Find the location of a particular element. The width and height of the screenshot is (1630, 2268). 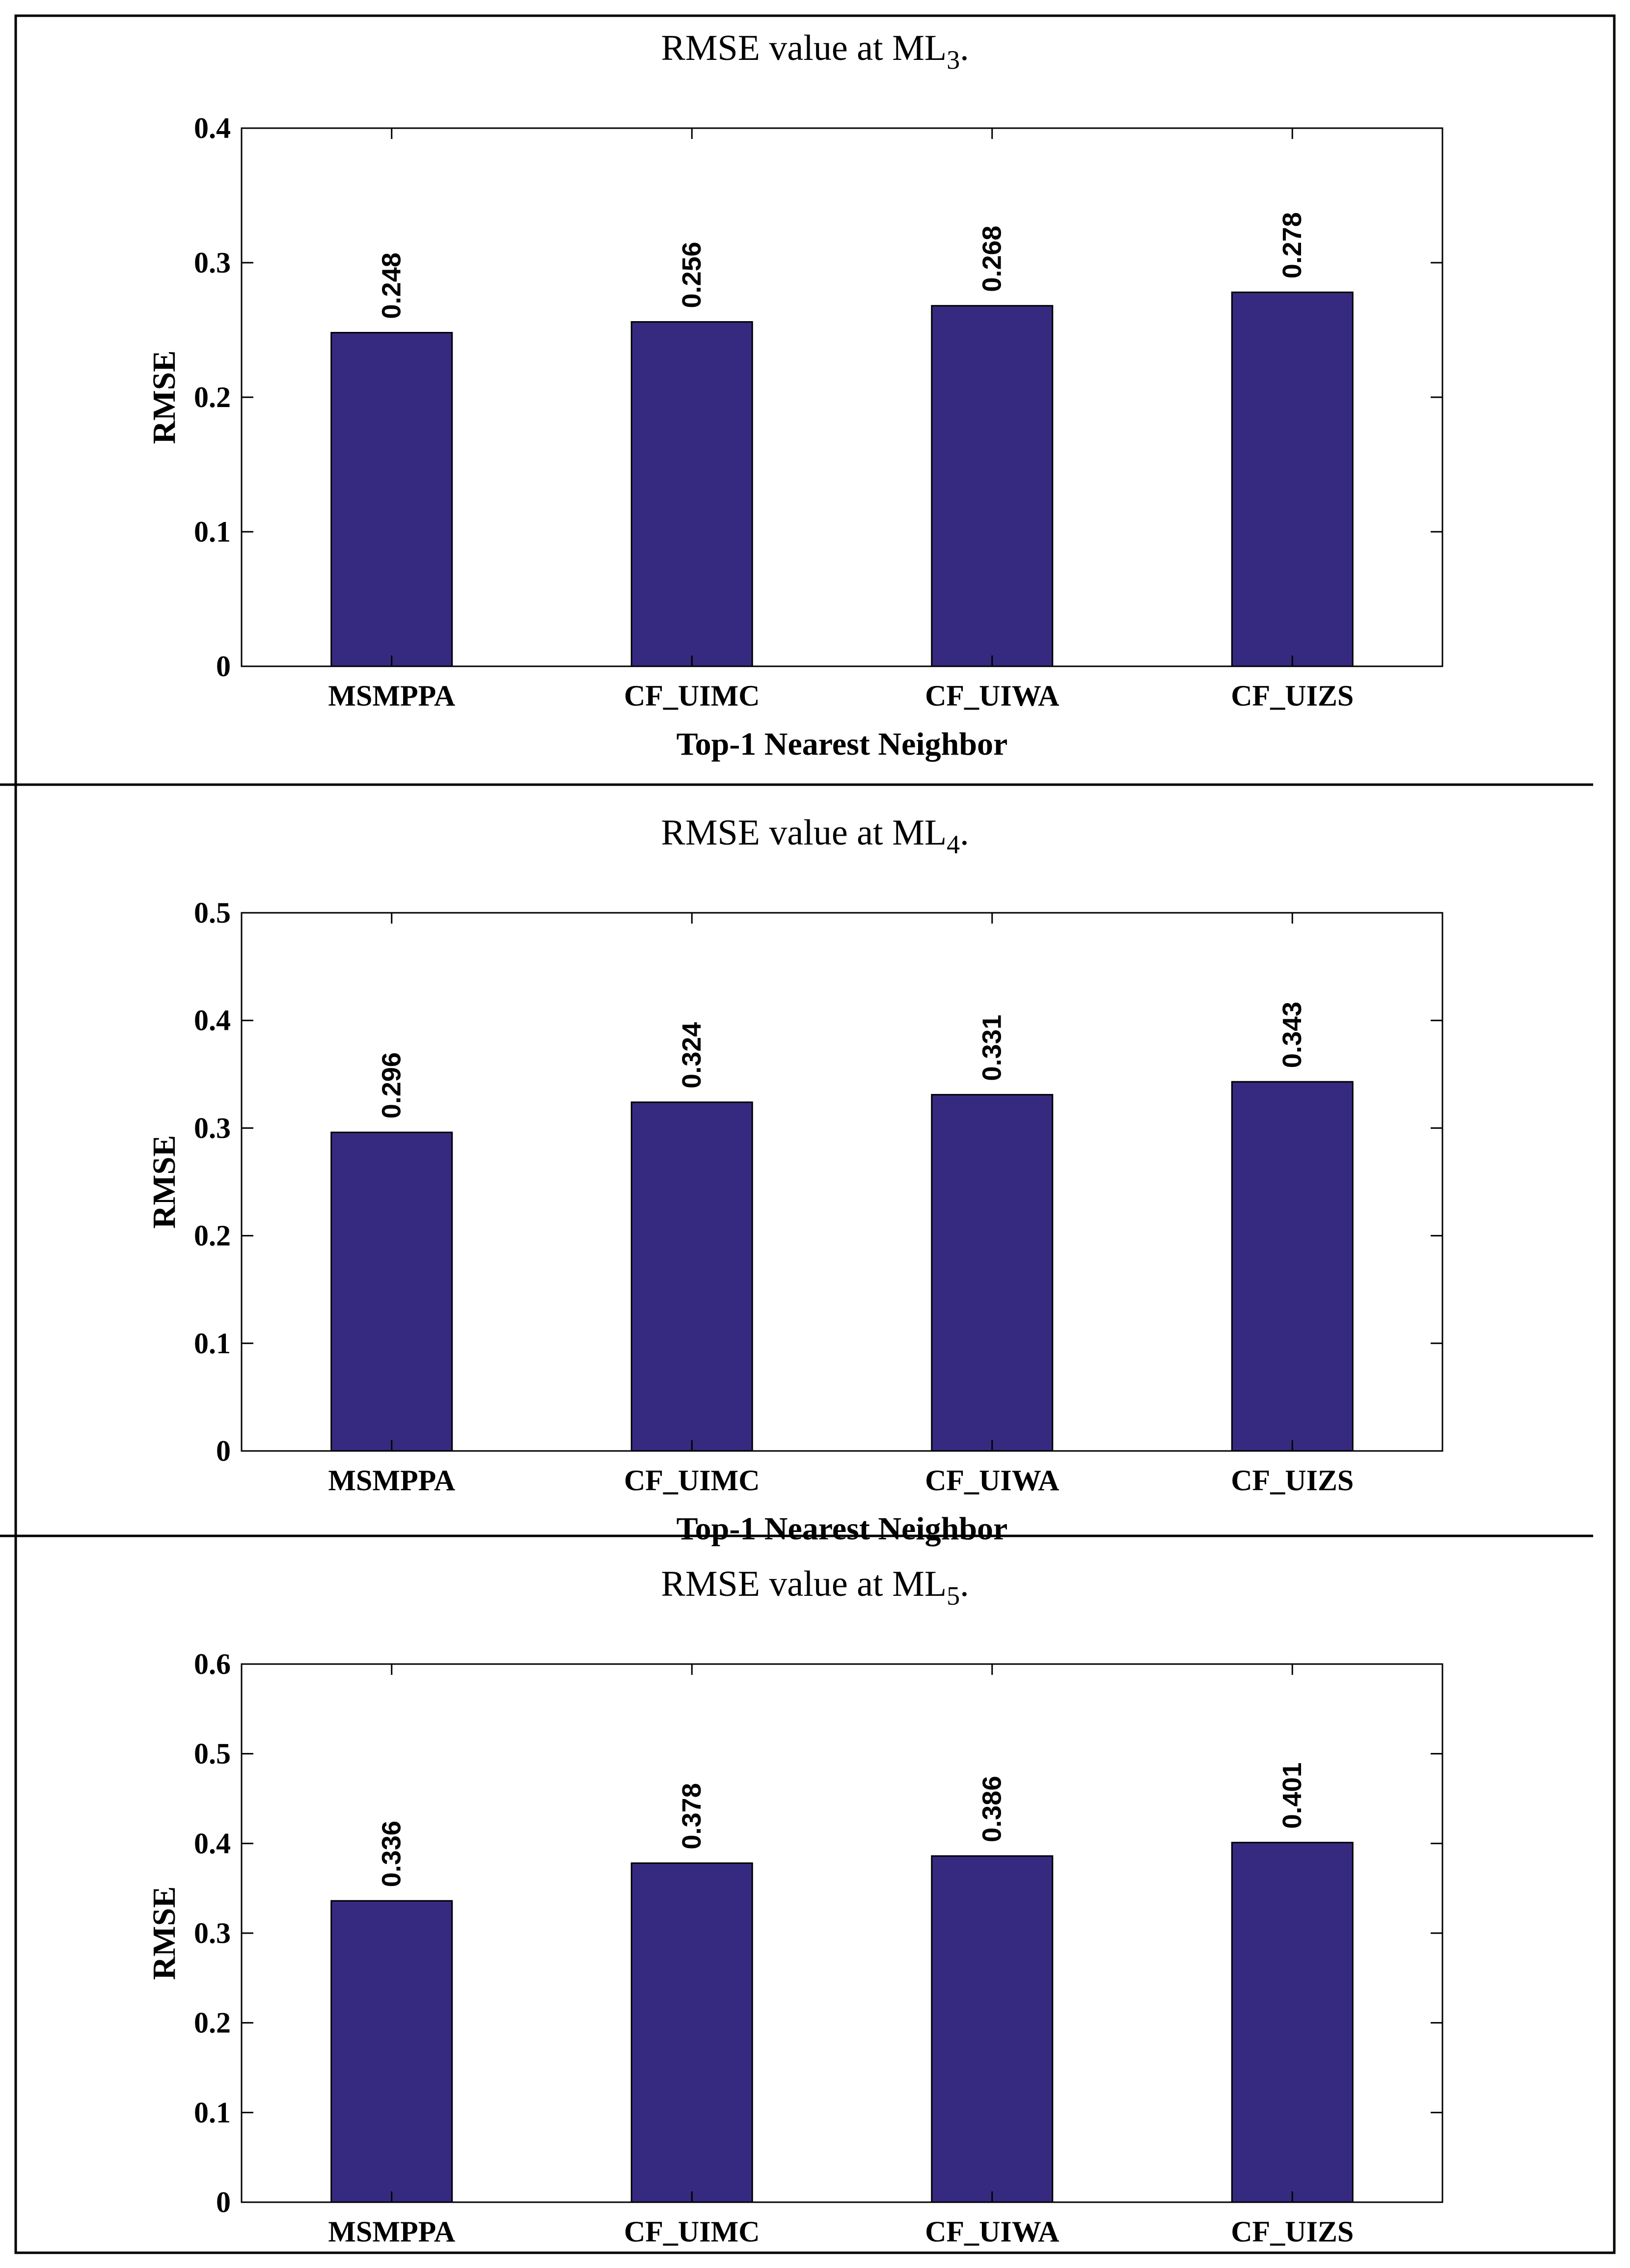

caption-subscript: 5 is located at coordinates (953, 1596).